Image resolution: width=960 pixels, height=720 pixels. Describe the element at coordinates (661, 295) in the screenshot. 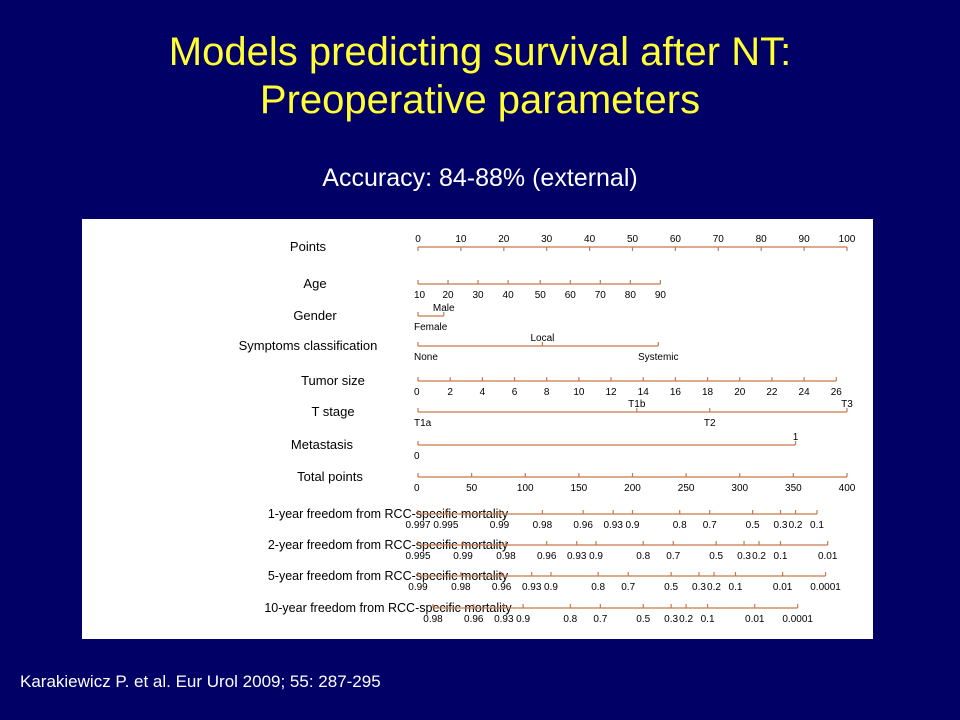

I see `tick-label-age-8: 90` at that location.